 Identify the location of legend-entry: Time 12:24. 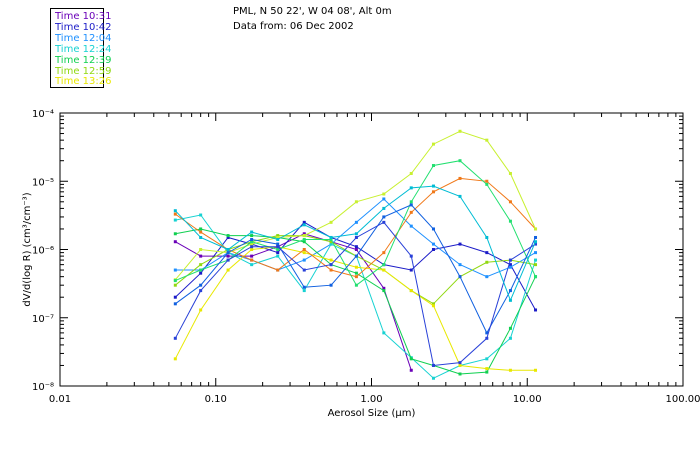
(83, 49).